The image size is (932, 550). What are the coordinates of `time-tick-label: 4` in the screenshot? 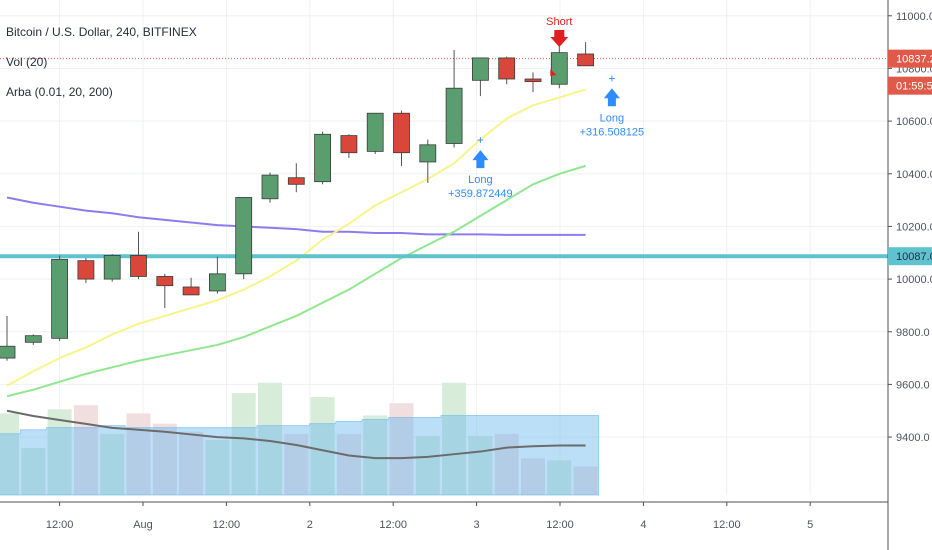 It's located at (643, 525).